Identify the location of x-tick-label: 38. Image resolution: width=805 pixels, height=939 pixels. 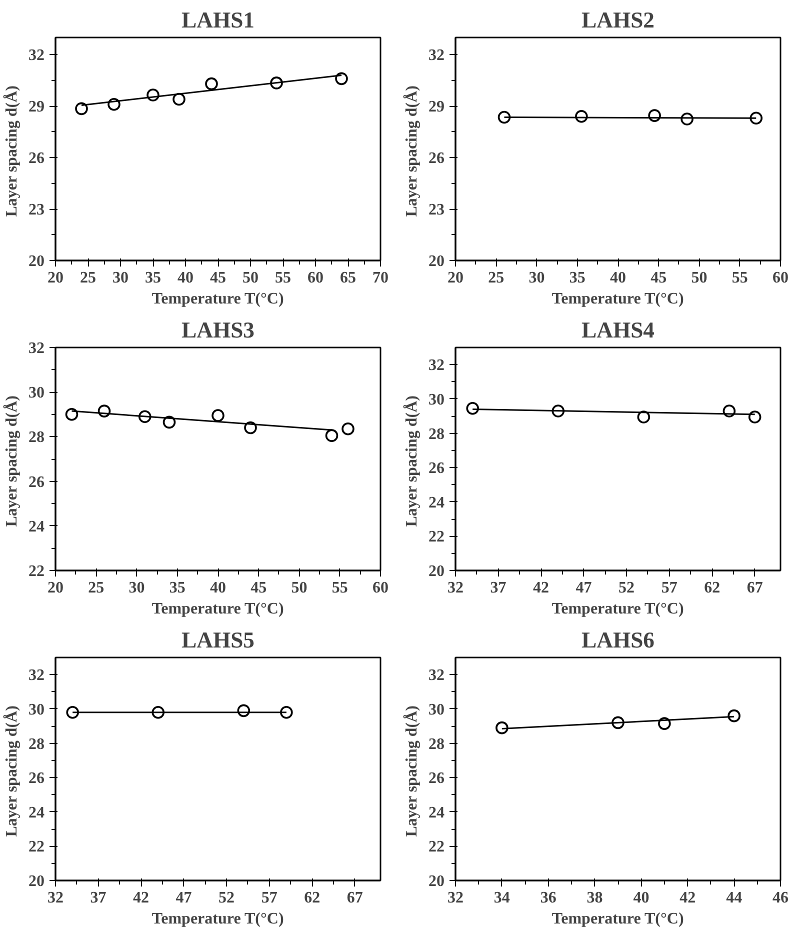
(594, 898).